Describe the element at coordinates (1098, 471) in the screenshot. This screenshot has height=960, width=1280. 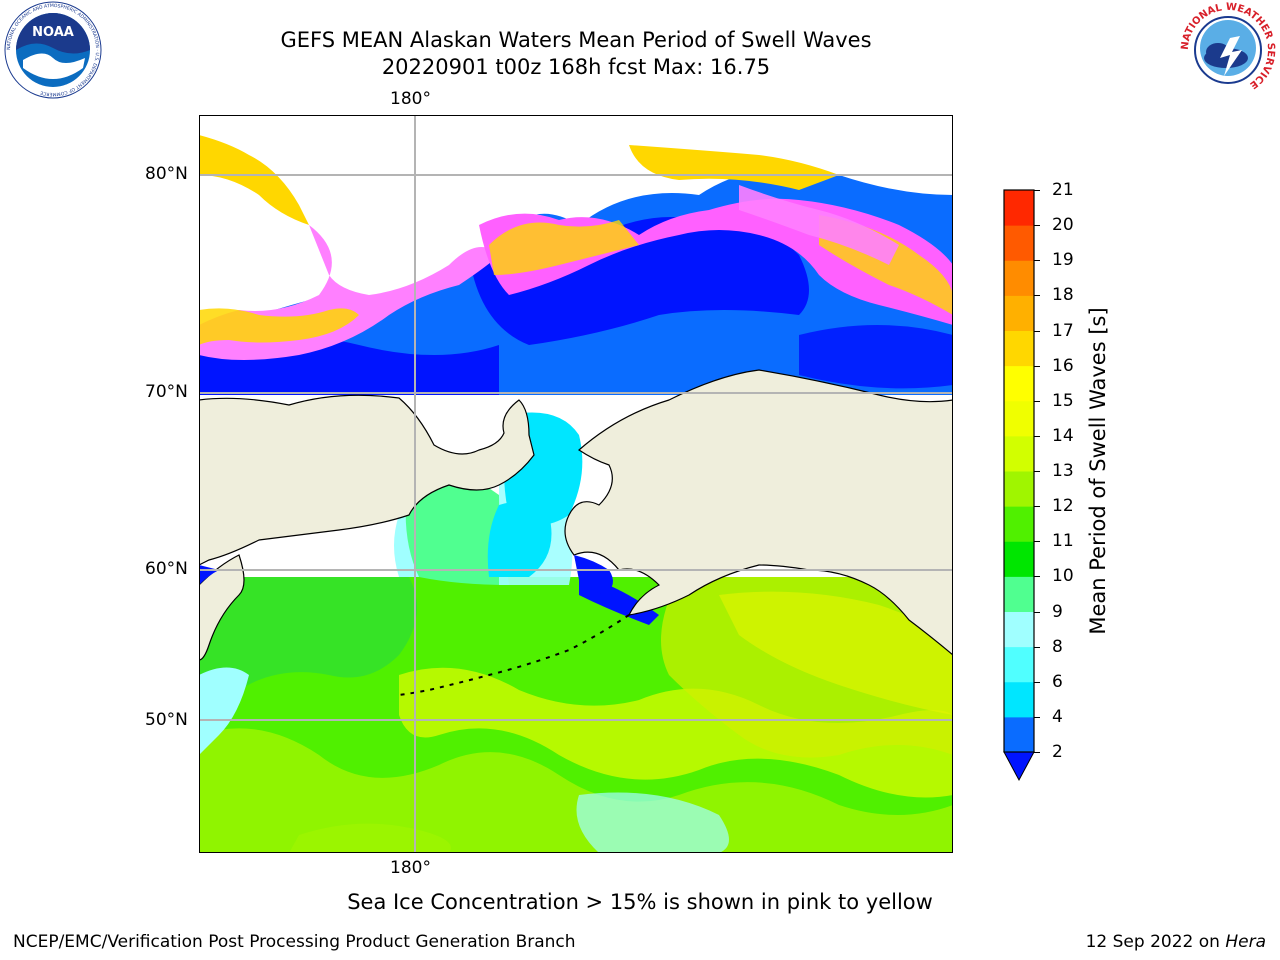
I see `colorbar-title: Mean Period of Swell Waves [s]` at that location.